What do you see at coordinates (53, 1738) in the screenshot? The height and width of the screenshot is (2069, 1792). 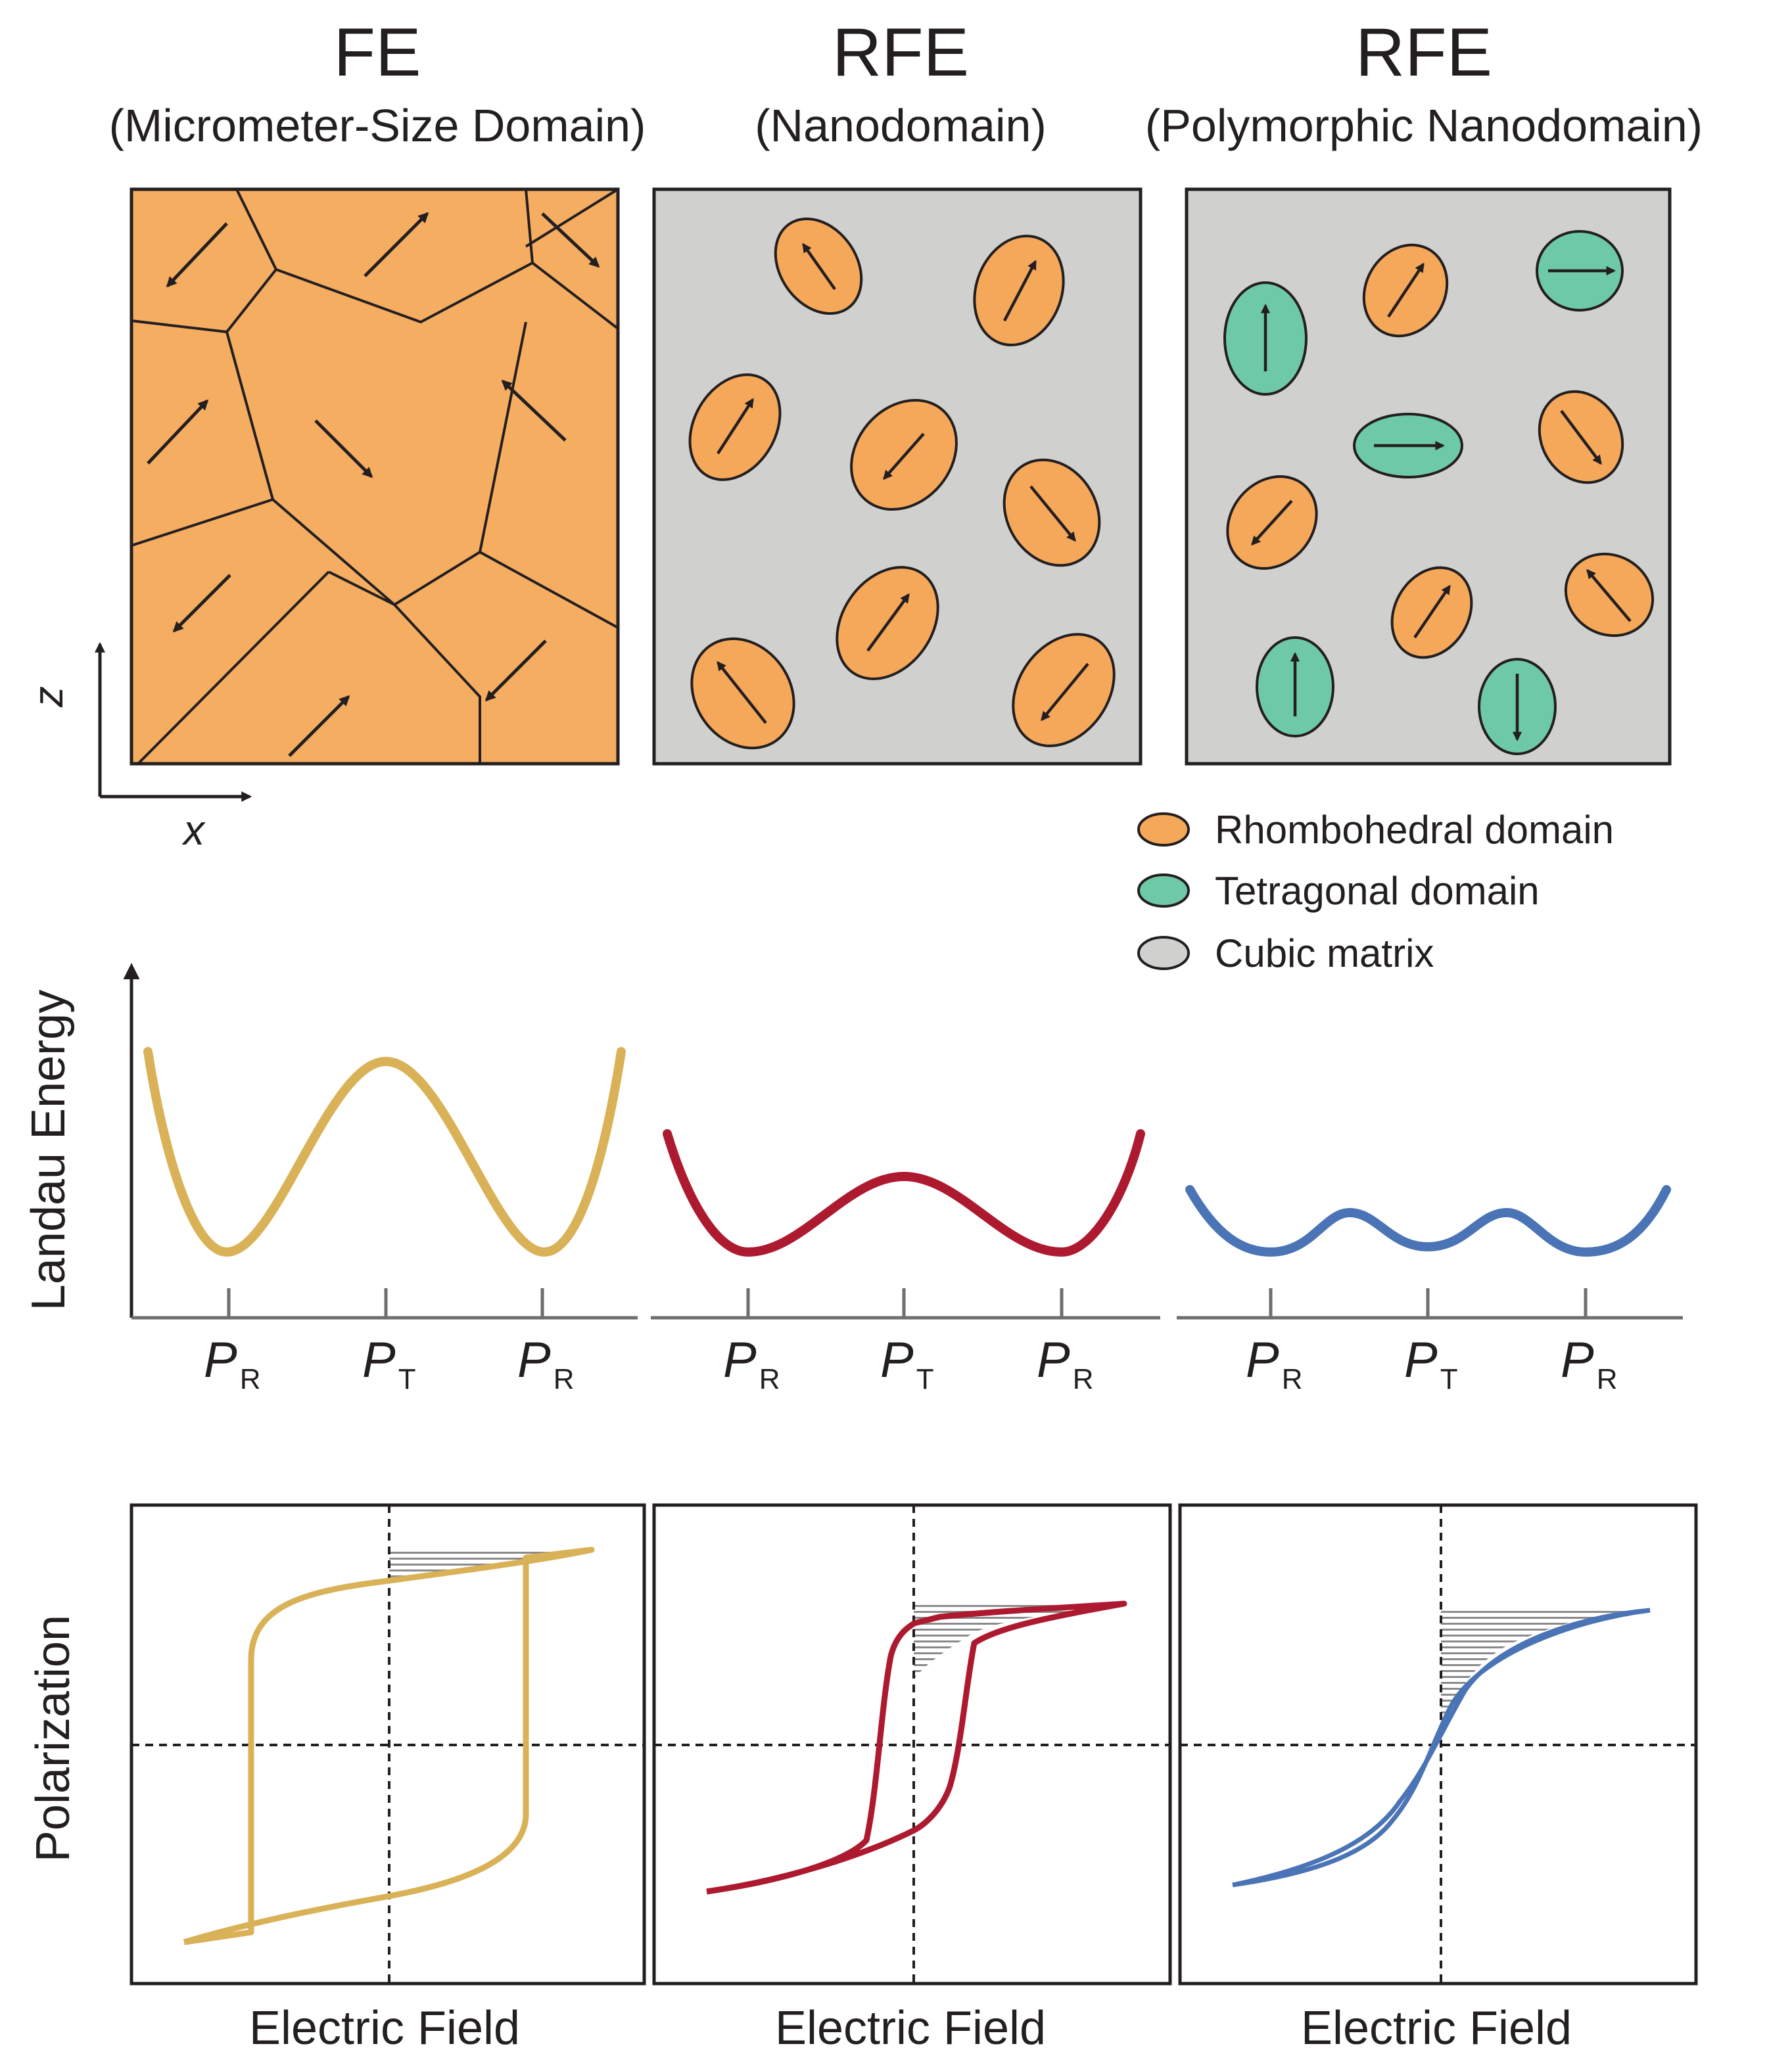 I see `polarization-axis-label: Polarization` at bounding box center [53, 1738].